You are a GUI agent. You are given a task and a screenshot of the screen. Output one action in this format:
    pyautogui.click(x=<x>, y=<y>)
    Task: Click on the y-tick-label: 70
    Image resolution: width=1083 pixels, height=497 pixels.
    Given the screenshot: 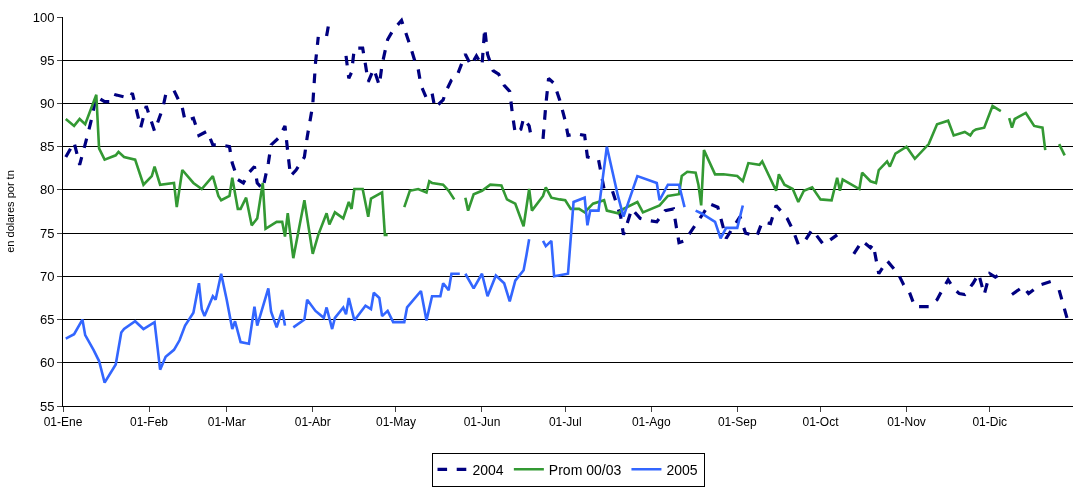 What is the action you would take?
    pyautogui.click(x=47, y=276)
    